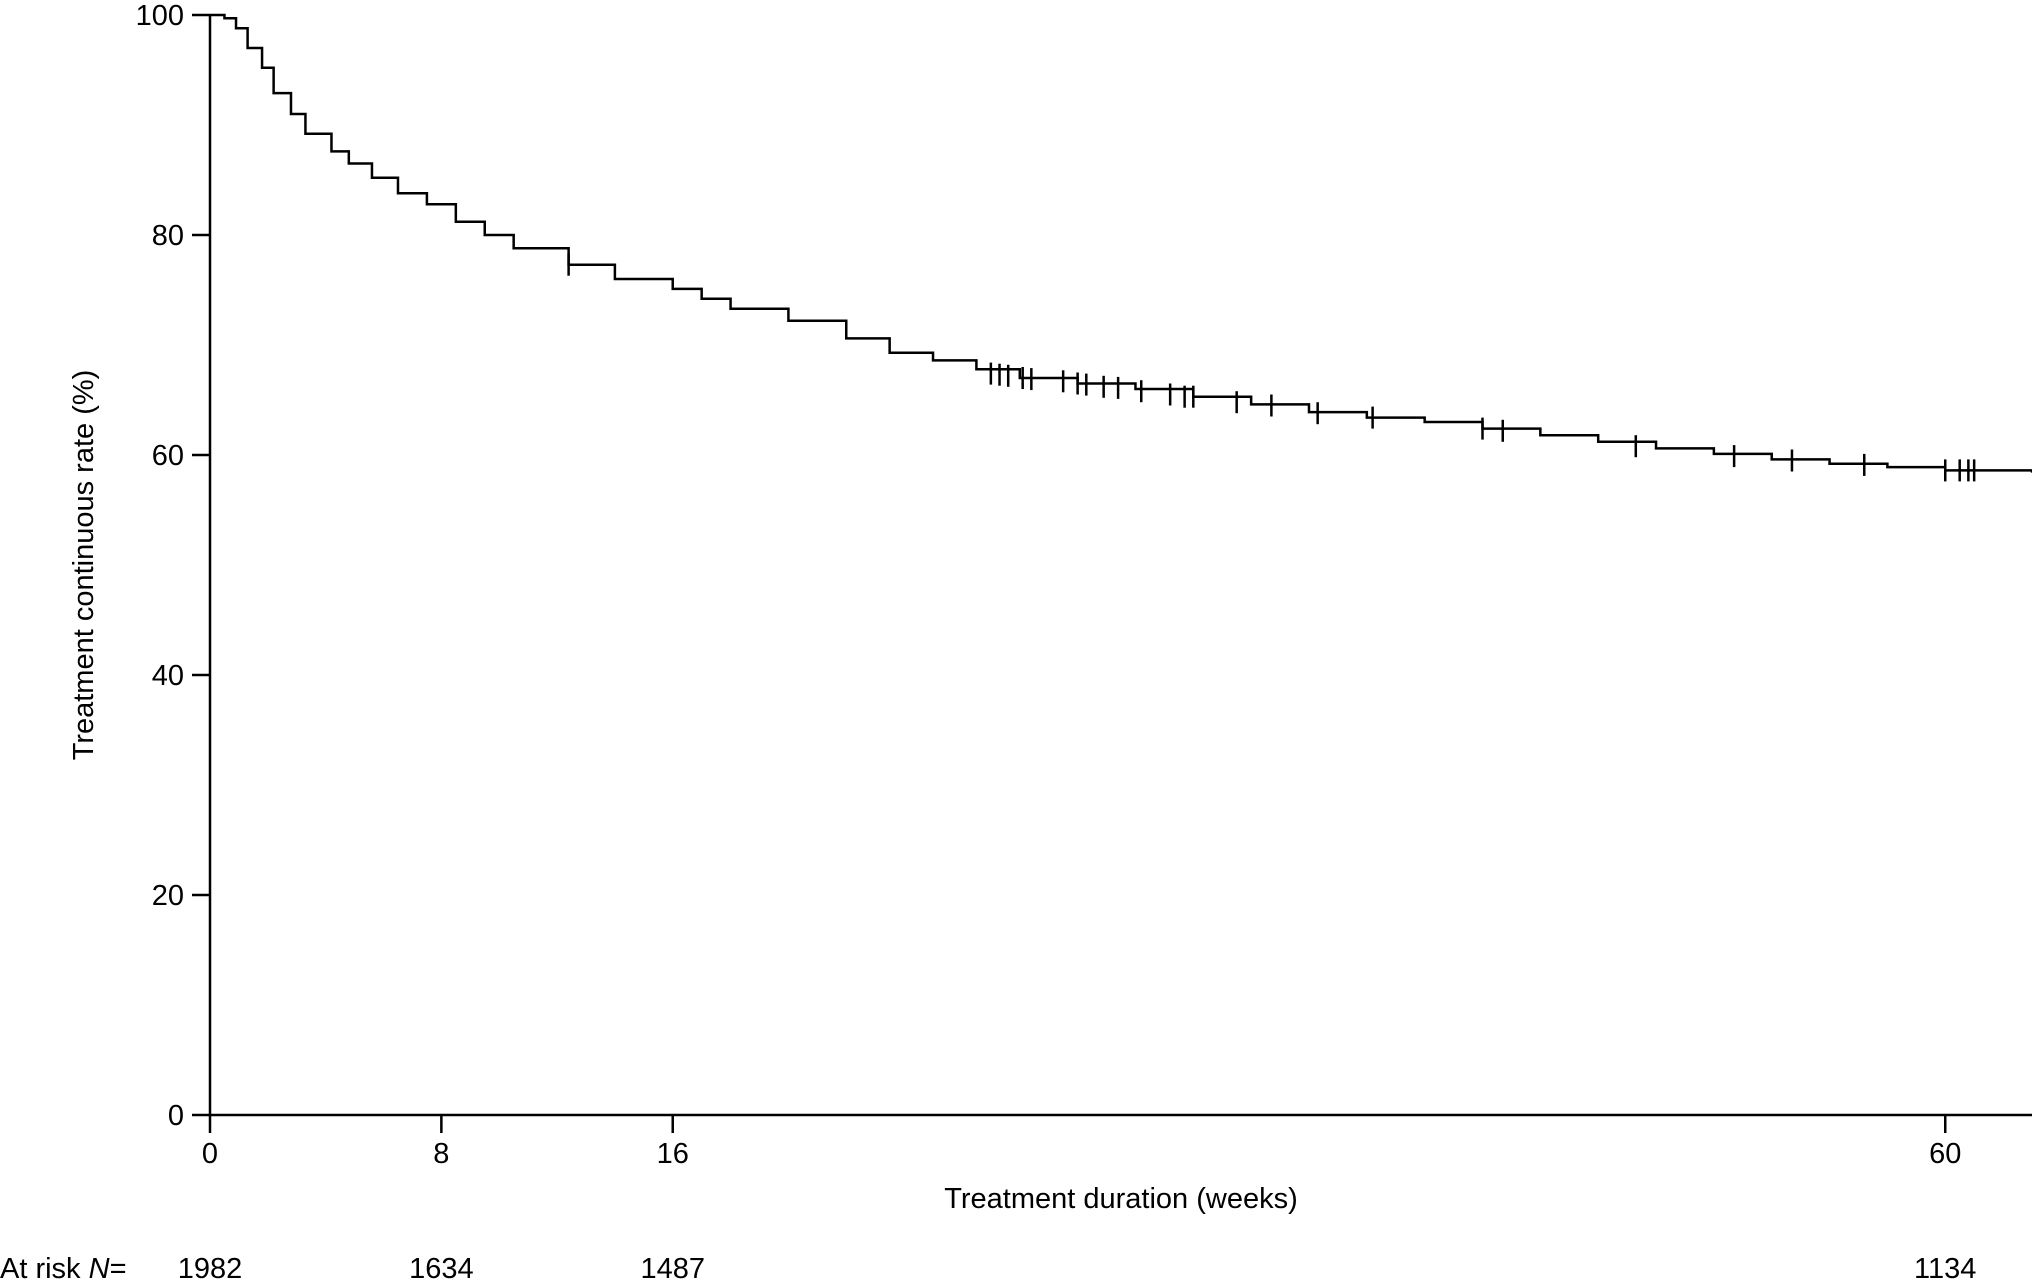  What do you see at coordinates (672, 1267) in the screenshot?
I see `at-risk-value: 1487` at bounding box center [672, 1267].